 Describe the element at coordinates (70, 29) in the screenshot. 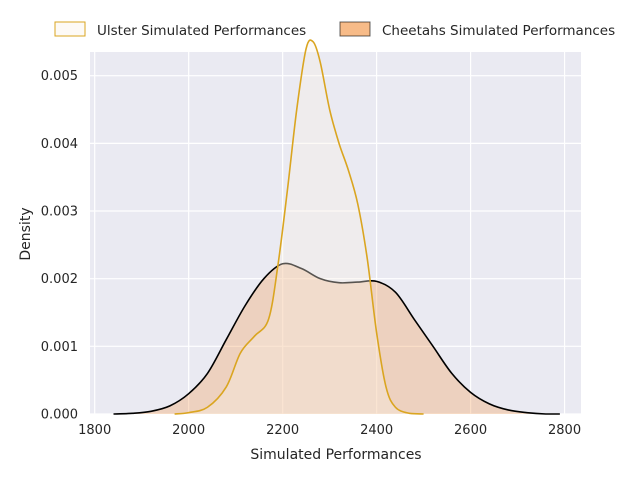

I see `legend-swatch-ulster` at that location.